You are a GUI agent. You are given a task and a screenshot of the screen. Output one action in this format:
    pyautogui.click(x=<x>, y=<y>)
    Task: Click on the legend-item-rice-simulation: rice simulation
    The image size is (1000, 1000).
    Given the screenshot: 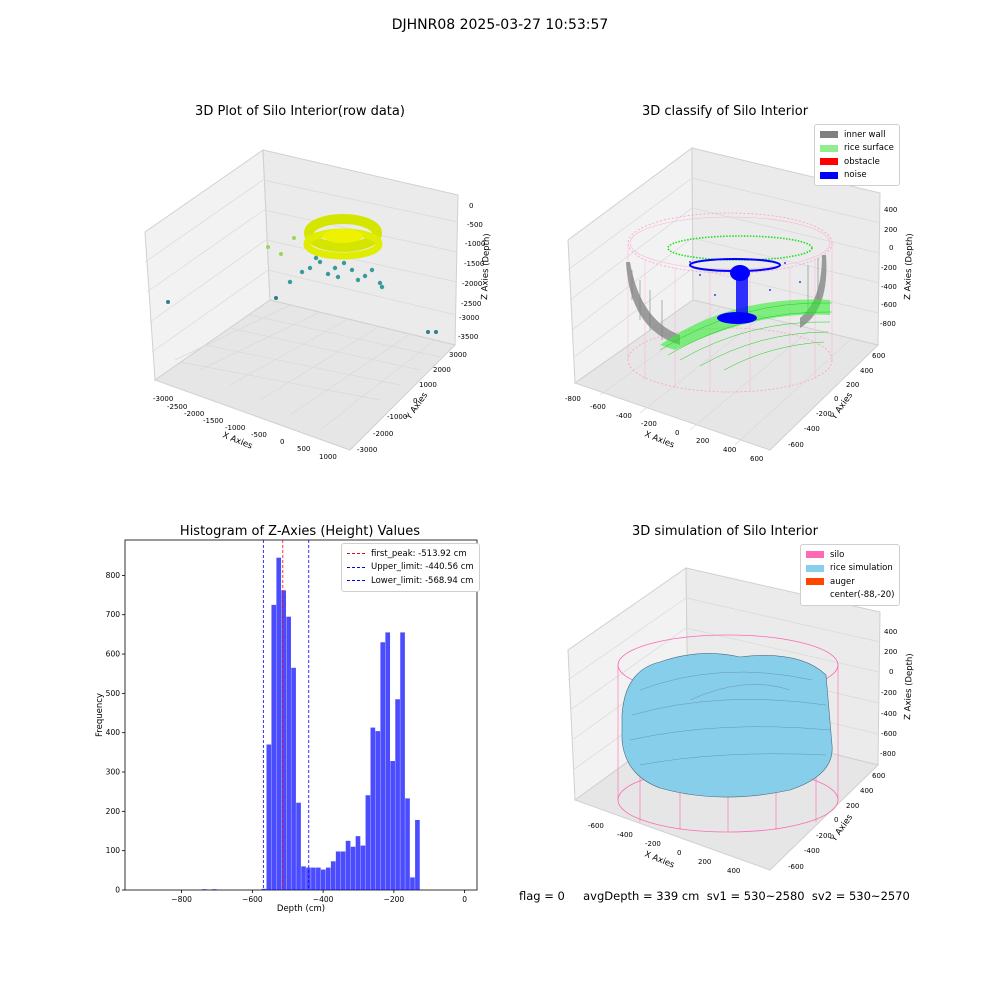 What is the action you would take?
    pyautogui.click(x=850, y=569)
    